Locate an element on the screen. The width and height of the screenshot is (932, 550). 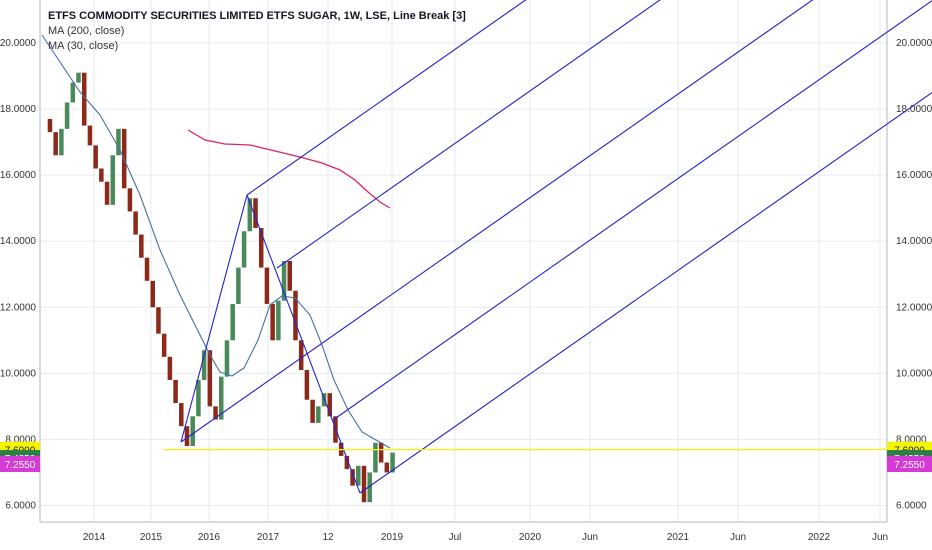
x-tick-label: 2020 is located at coordinates (530, 537).